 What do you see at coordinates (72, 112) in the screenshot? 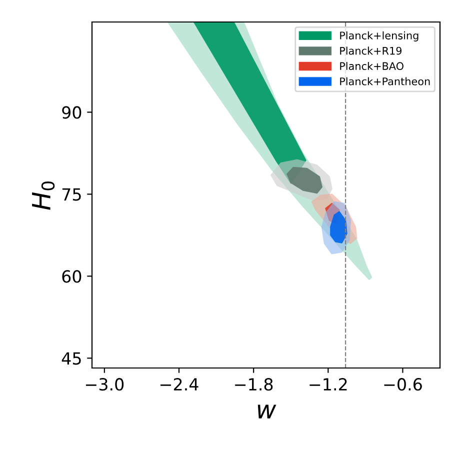
I see `y-tick-label: 90` at bounding box center [72, 112].